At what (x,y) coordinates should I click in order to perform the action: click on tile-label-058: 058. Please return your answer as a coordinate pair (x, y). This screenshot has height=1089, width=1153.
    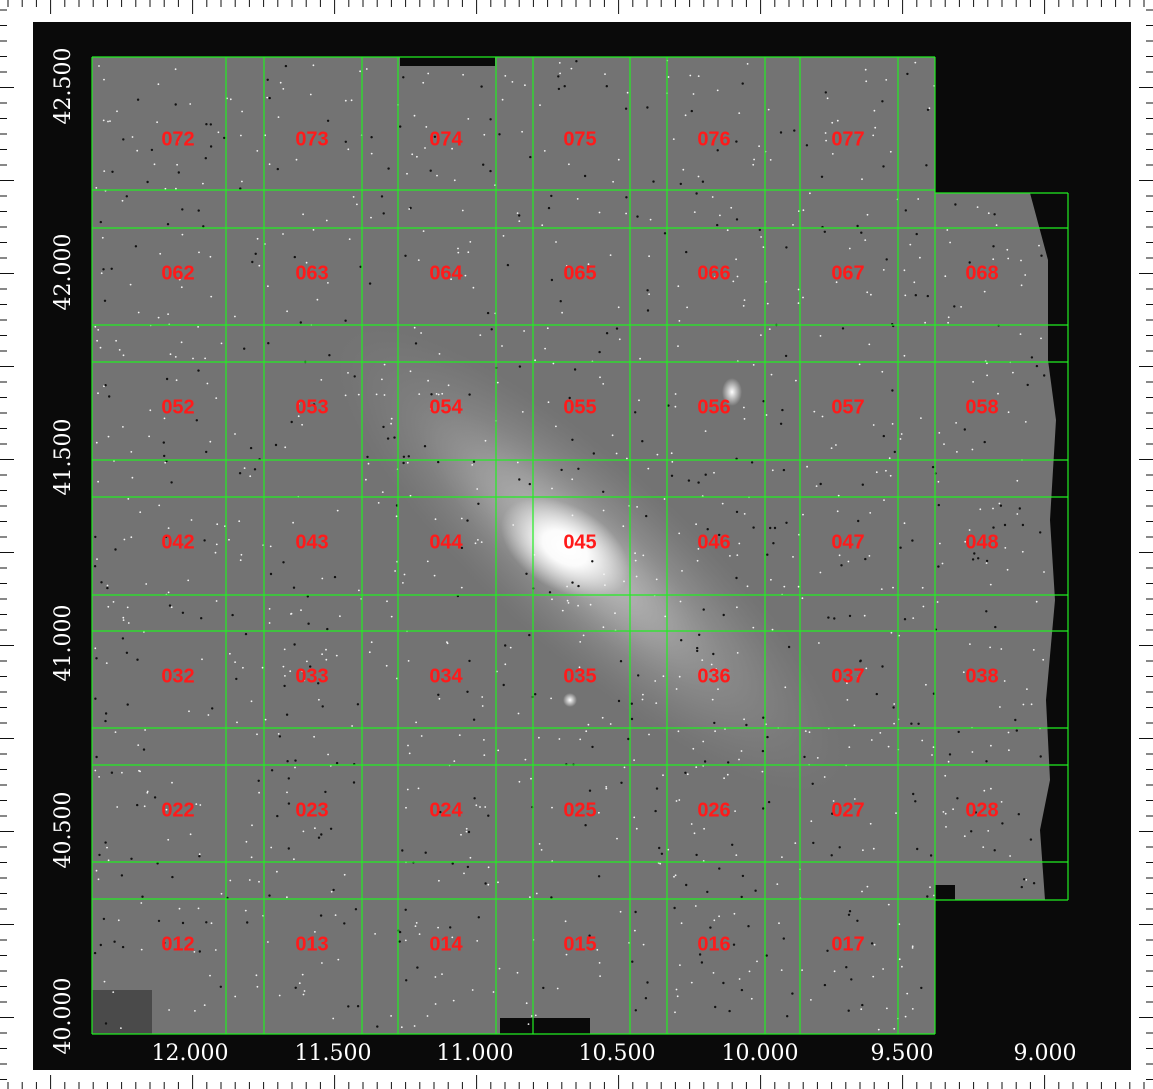
    Looking at the image, I should click on (981, 407).